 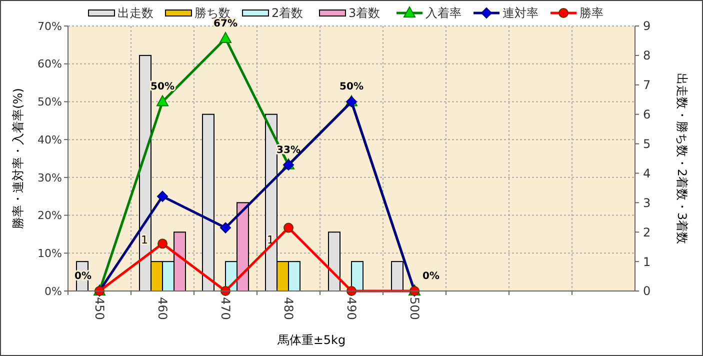 I want to click on y-tick-label: 50%, so click(x=50, y=102).